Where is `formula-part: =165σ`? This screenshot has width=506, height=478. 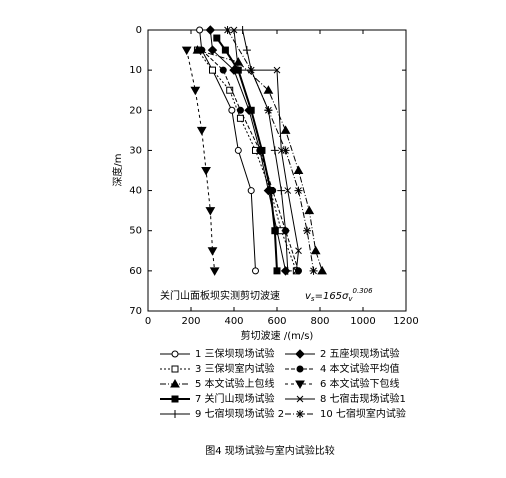
formula-part: =165σ is located at coordinates (332, 296).